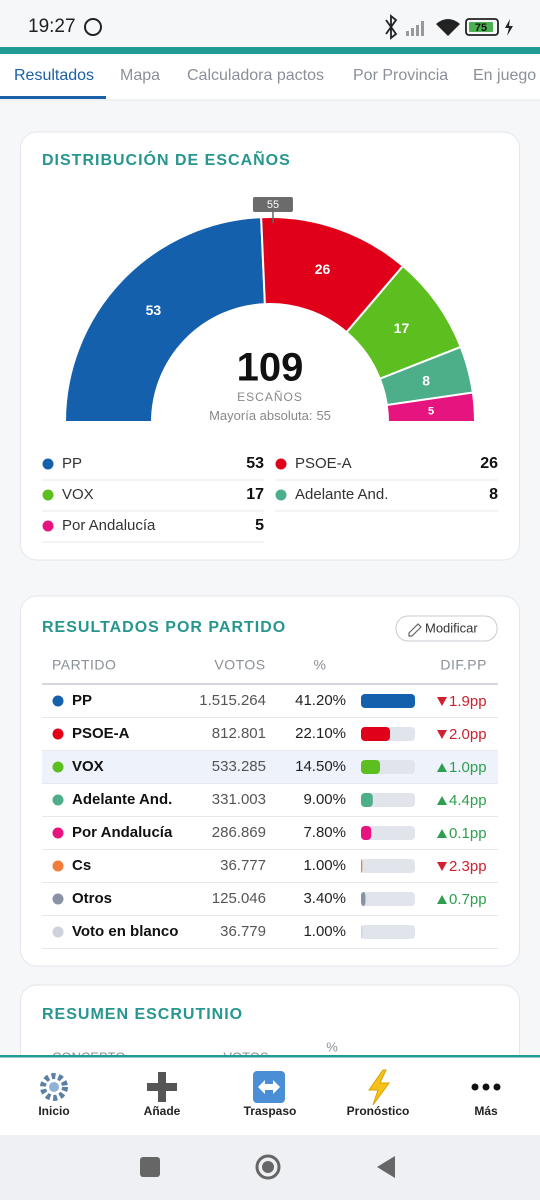 This screenshot has width=540, height=1200. I want to click on party-name: Adelante And., so click(122, 799).